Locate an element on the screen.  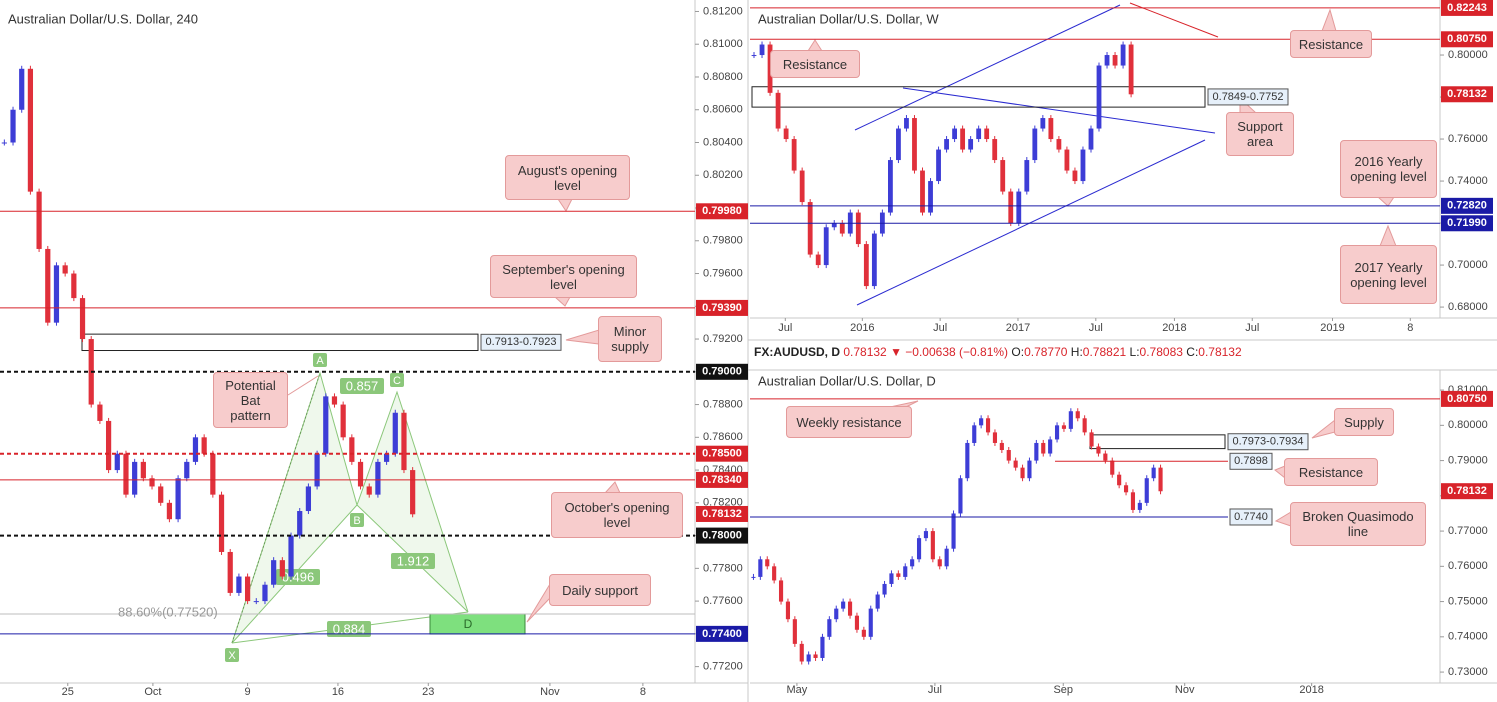
callout: 2017 Yearly opening level is located at coordinates (1388, 274).